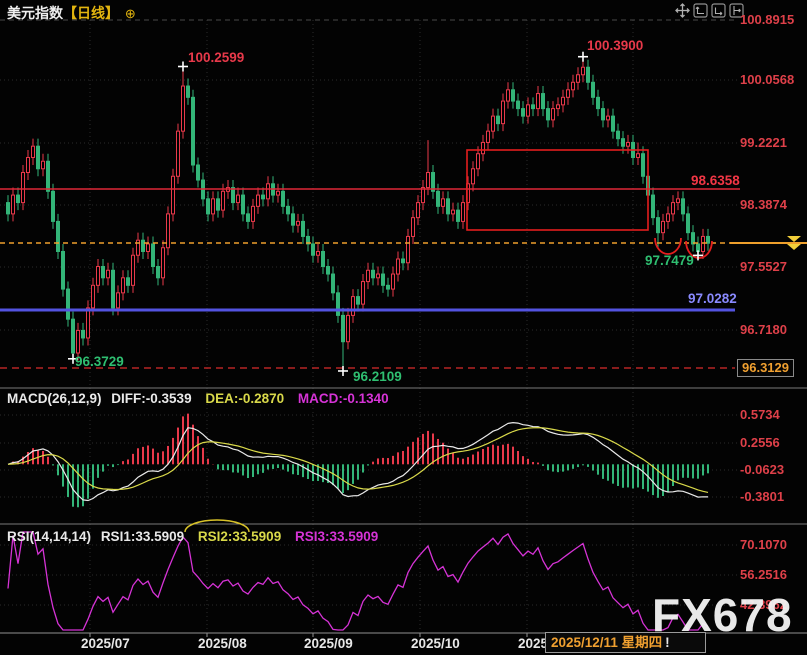 The width and height of the screenshot is (807, 655). What do you see at coordinates (49, 536) in the screenshot?
I see `rsi-title: RSI(14,14,14)` at bounding box center [49, 536].